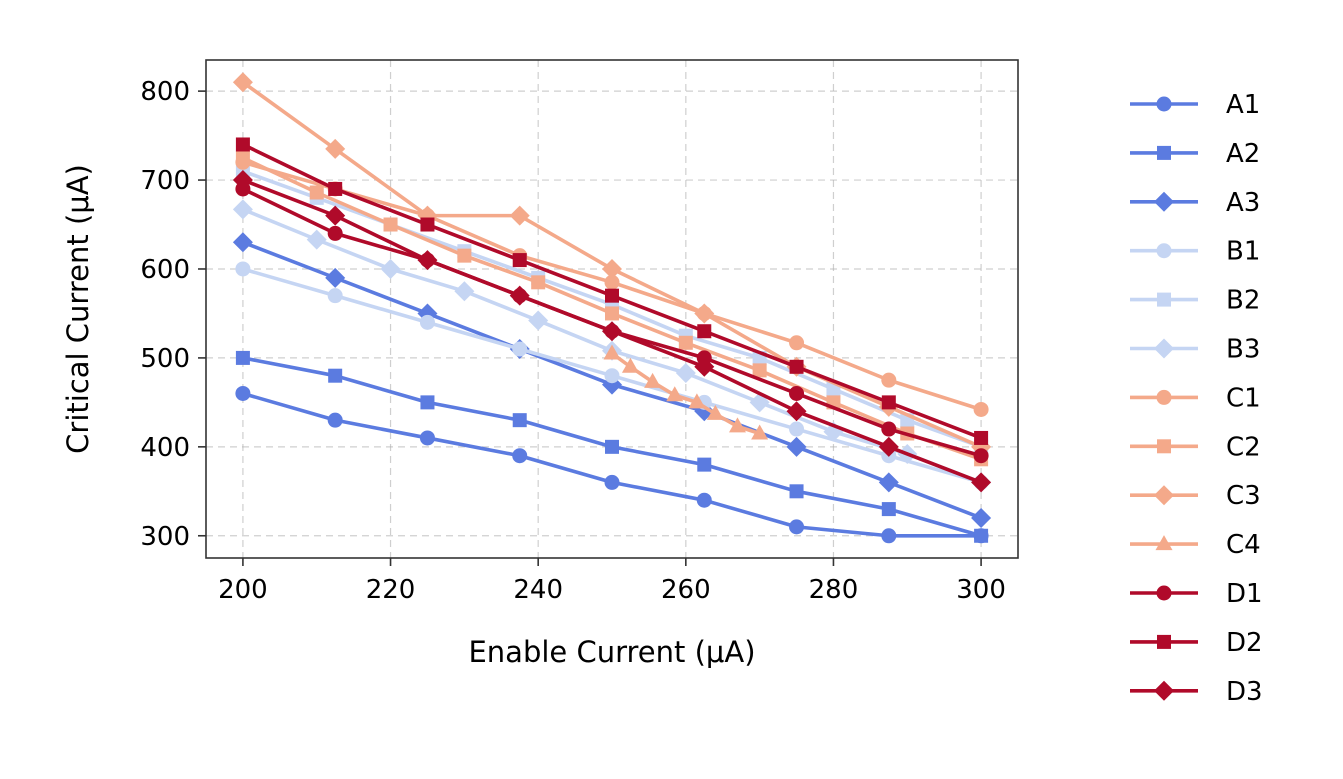 This screenshot has width=1343, height=779. I want to click on legend-item-b3: B3, so click(1195, 350).